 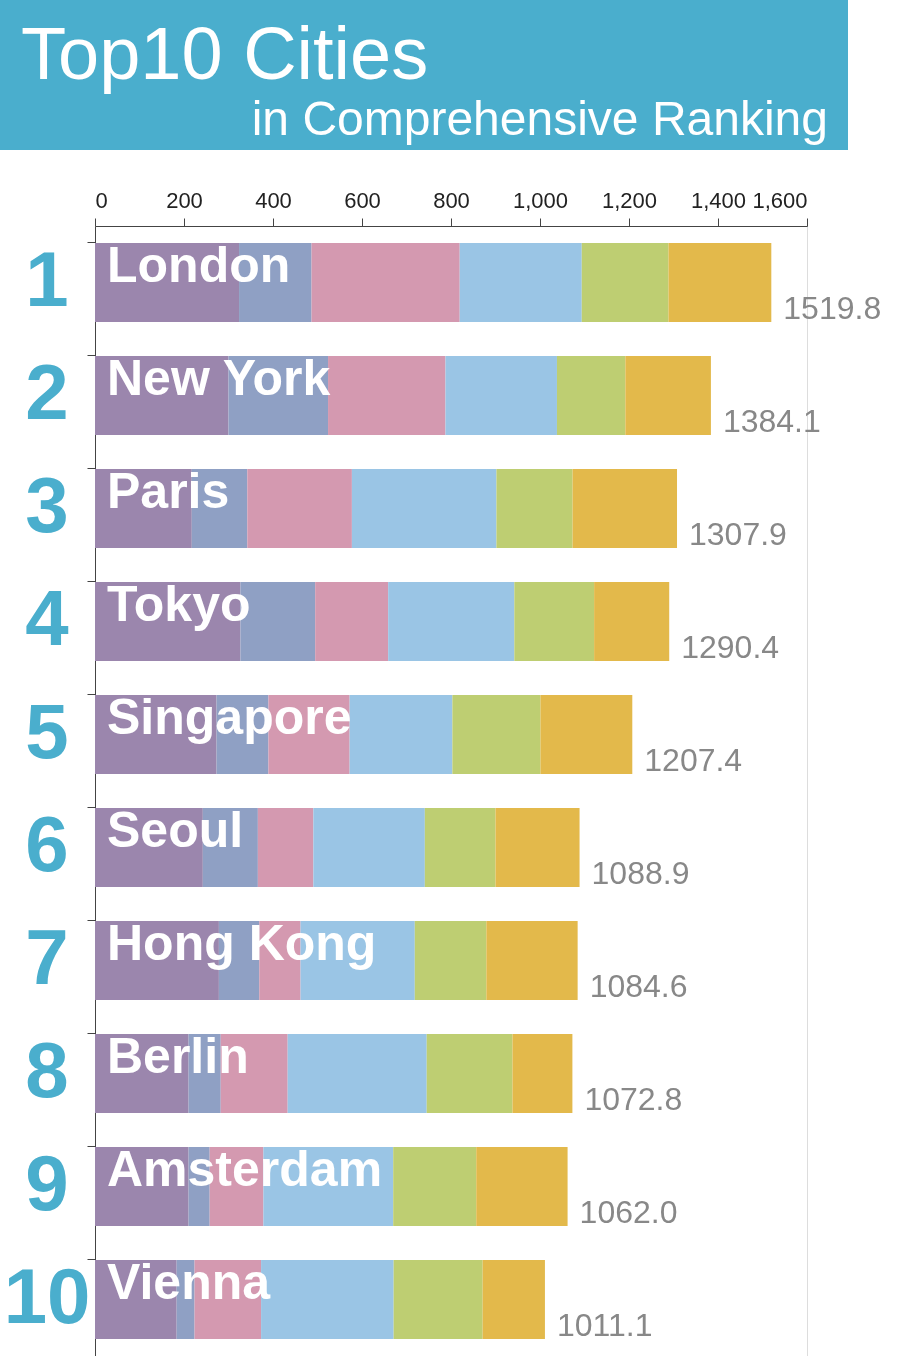 What do you see at coordinates (628, 1211) in the screenshot?
I see `total-label: 1062.0` at bounding box center [628, 1211].